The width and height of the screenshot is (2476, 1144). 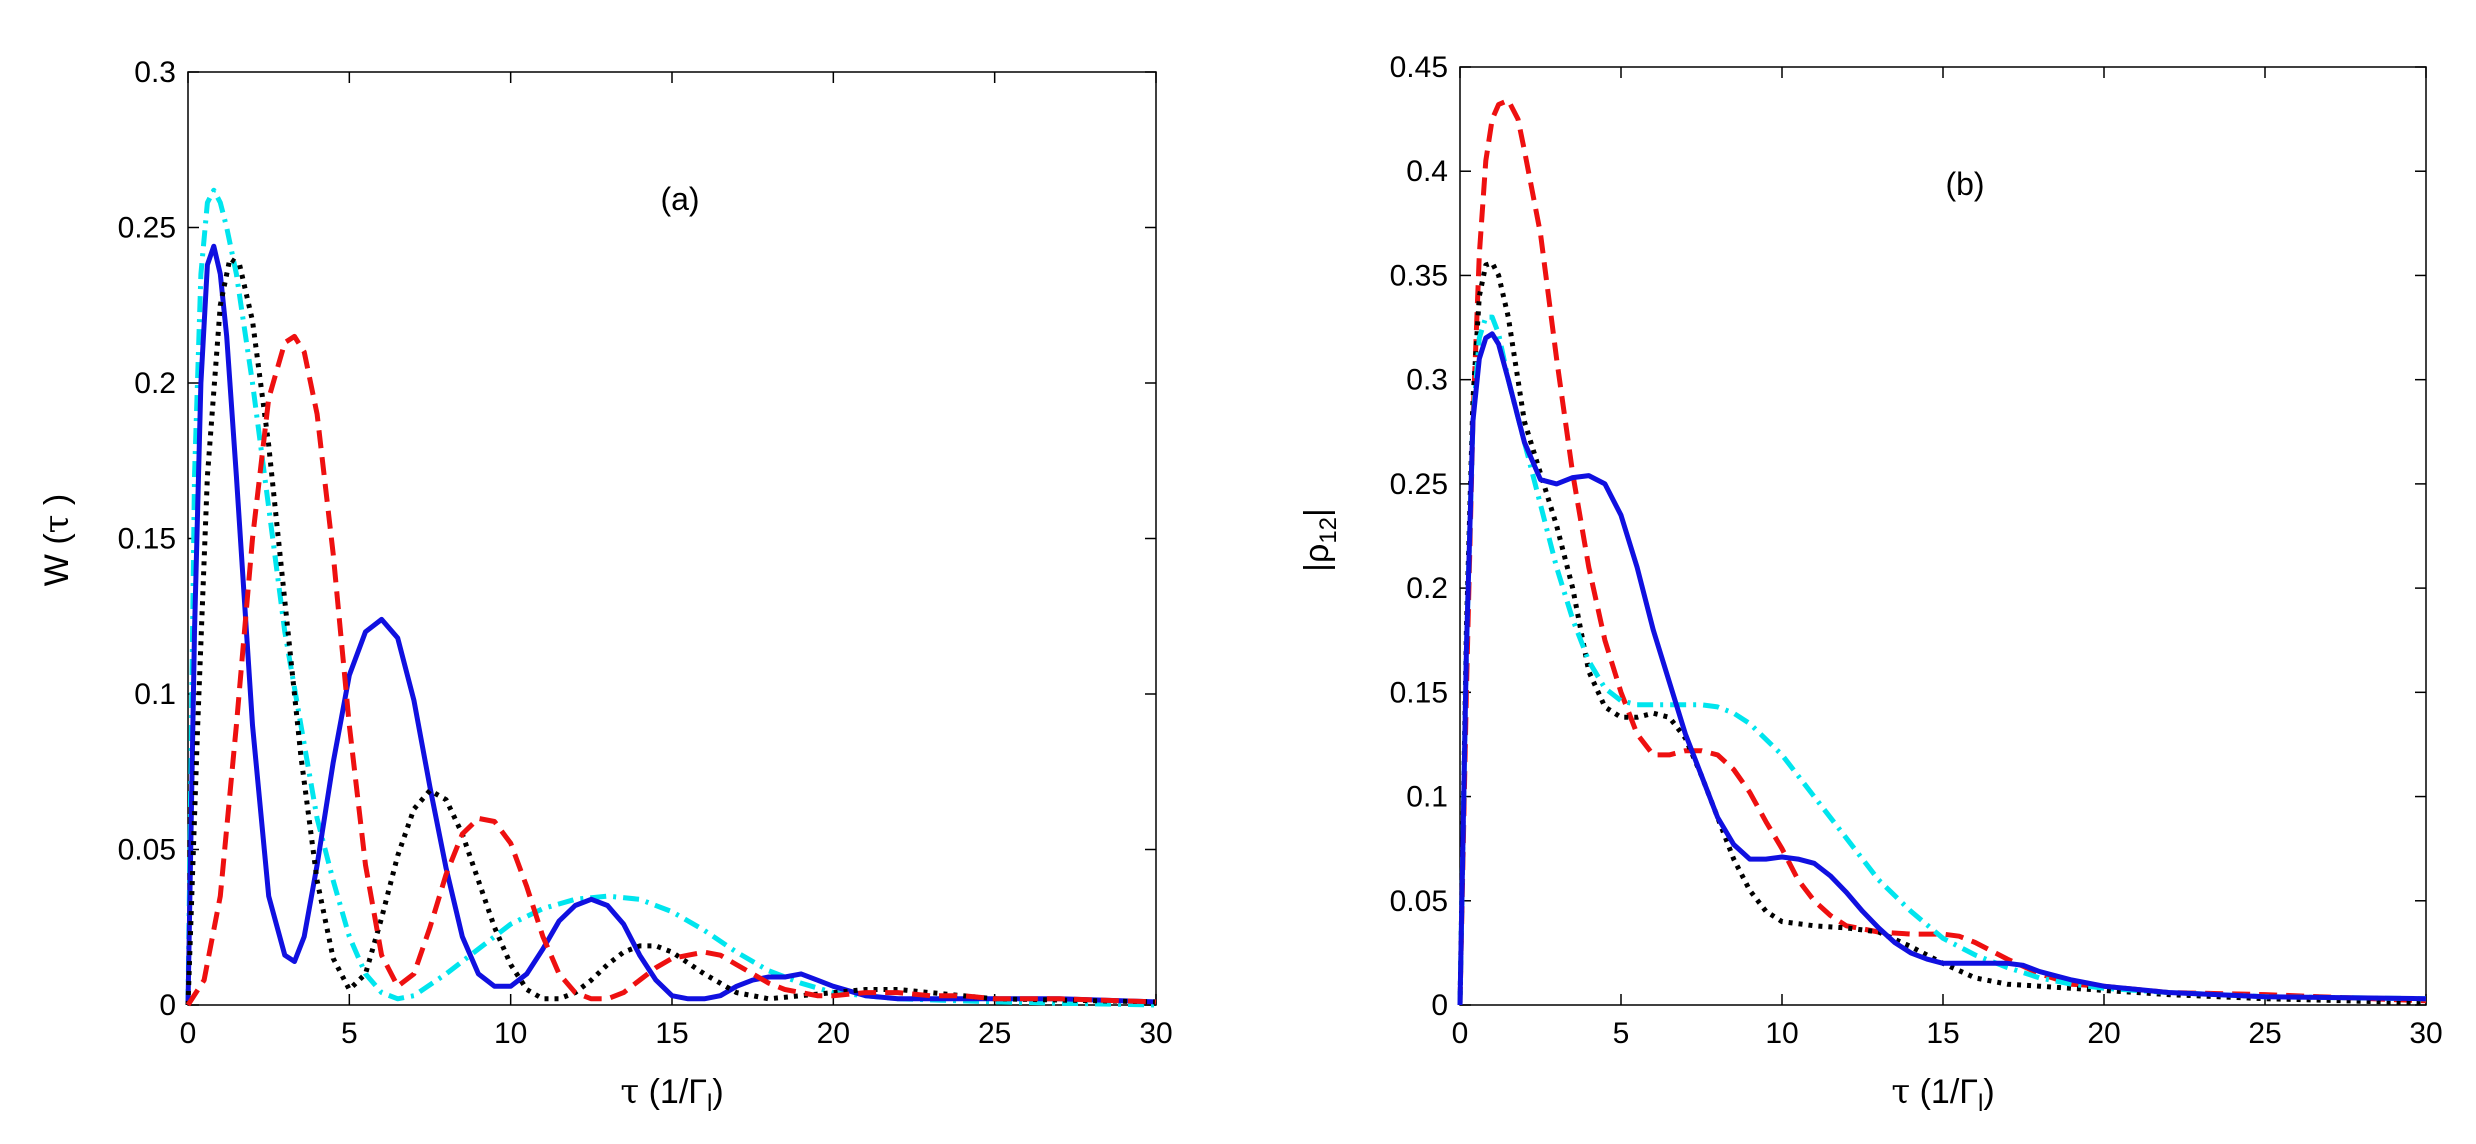 What do you see at coordinates (1427, 171) in the screenshot?
I see `y-tick-label: 0.4` at bounding box center [1427, 171].